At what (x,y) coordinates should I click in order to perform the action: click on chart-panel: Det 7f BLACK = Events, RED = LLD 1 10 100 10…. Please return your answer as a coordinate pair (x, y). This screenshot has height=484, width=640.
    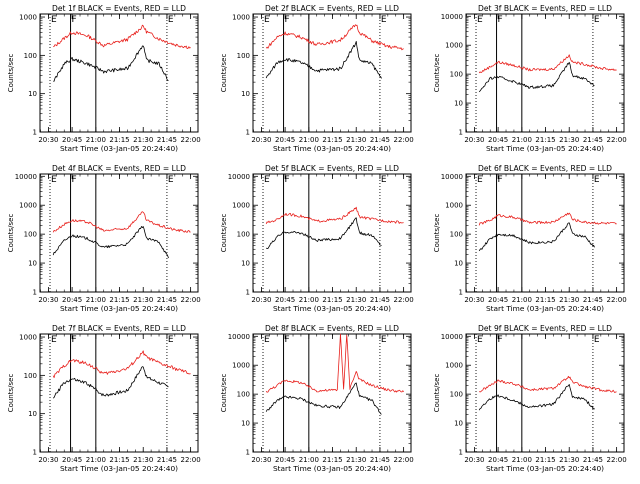
    Looking at the image, I should click on (104, 398).